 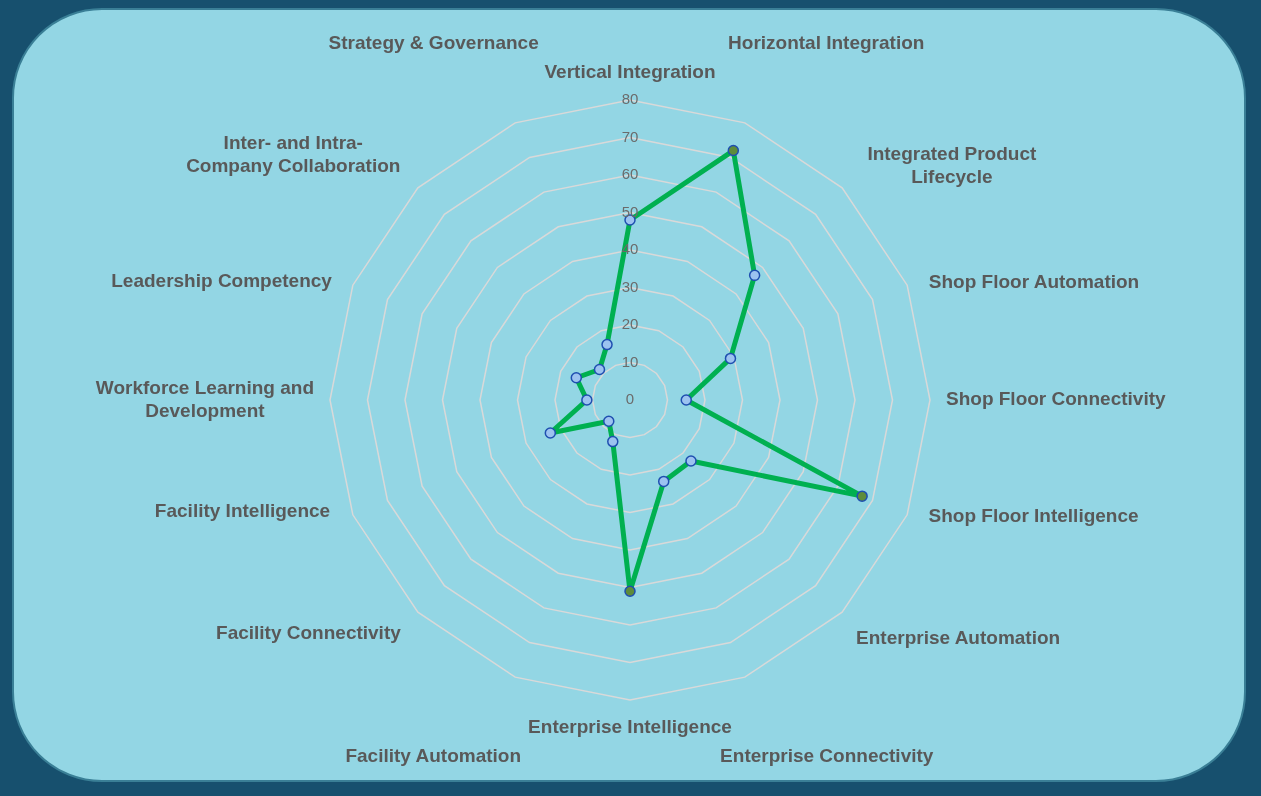 What do you see at coordinates (293, 154) in the screenshot?
I see `spoke-label: Inter- and Intra- Company Collaboration` at bounding box center [293, 154].